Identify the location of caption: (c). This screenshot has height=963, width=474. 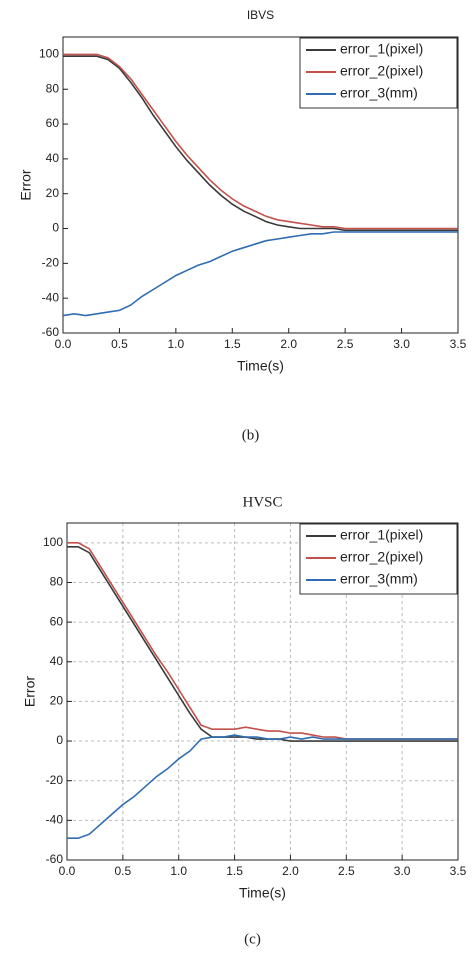
(252, 939).